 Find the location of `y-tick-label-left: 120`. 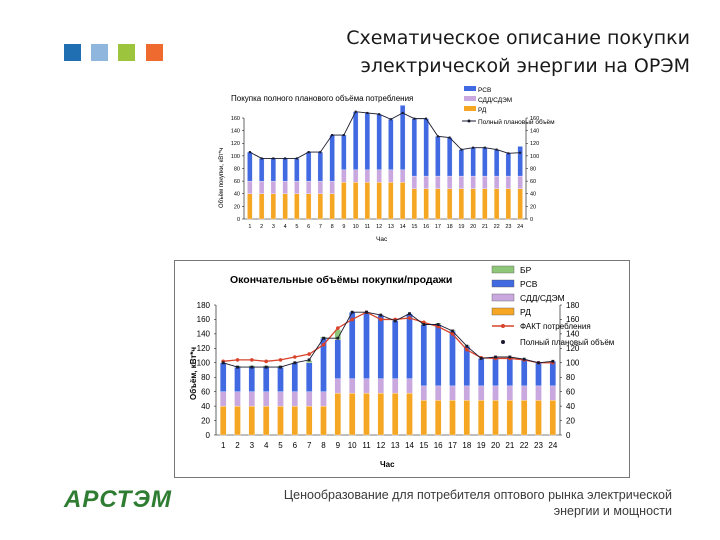

y-tick-label-left: 120 is located at coordinates (204, 348).